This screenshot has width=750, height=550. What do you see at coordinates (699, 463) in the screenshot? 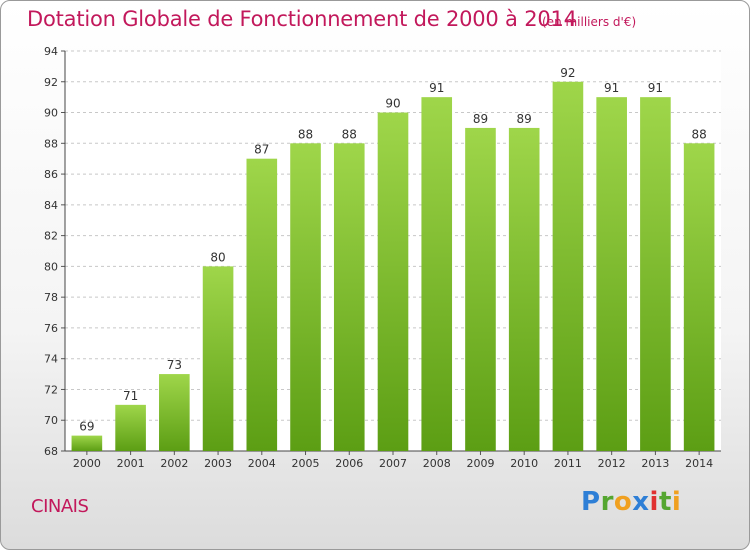
I see `x-tick-label: 2014` at bounding box center [699, 463].